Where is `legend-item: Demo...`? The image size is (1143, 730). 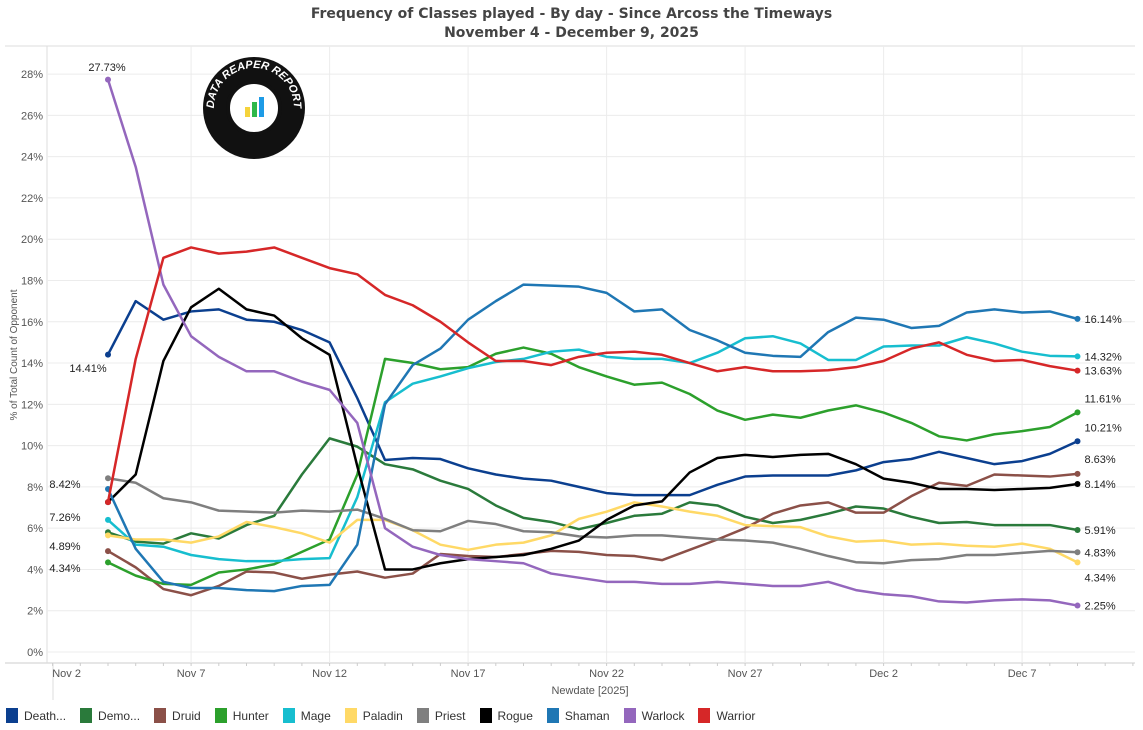
legend-item: Demo... is located at coordinates (110, 715).